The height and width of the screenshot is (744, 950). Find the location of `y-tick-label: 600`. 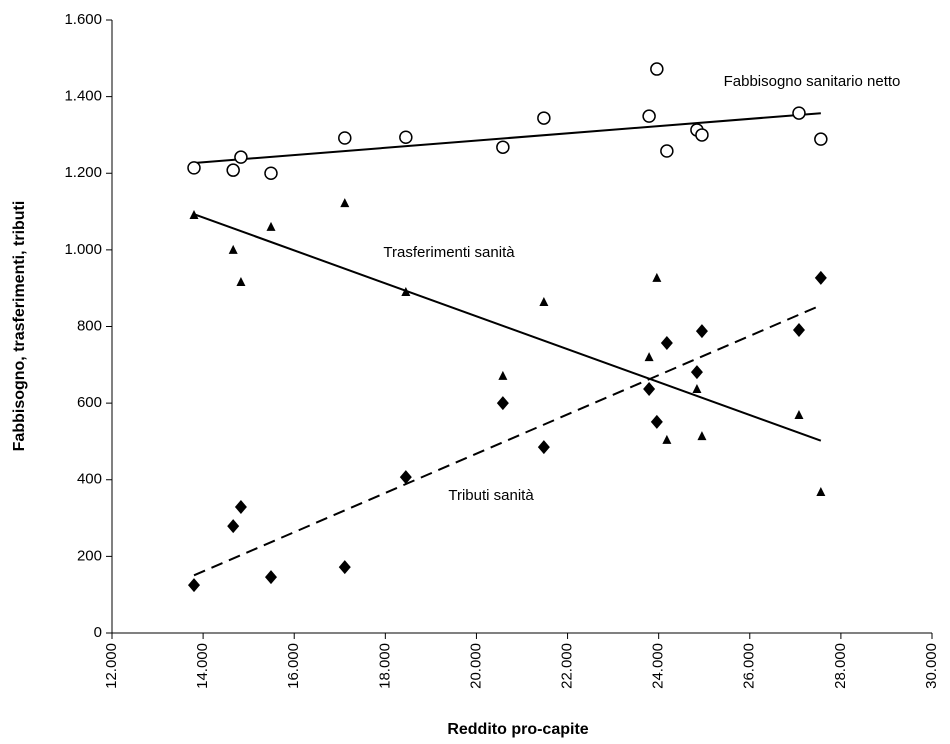

y-tick-label: 600 is located at coordinates (89, 402).